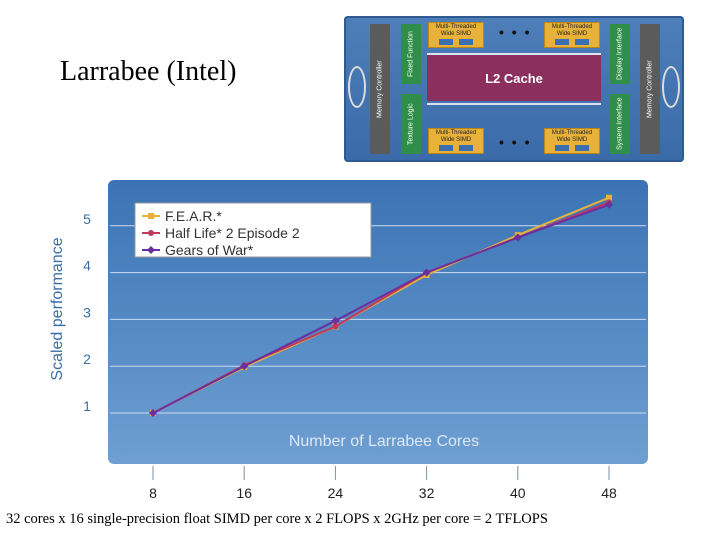 Image resolution: width=720 pixels, height=540 pixels. I want to click on system-interface-block: System Interface, so click(620, 124).